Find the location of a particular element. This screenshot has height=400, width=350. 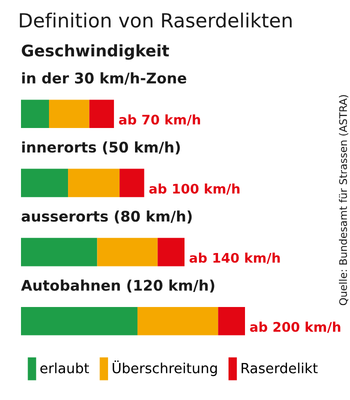

source-note: Quelle: Bundesamt für Strassen (ASTRA) is located at coordinates (343, 200).